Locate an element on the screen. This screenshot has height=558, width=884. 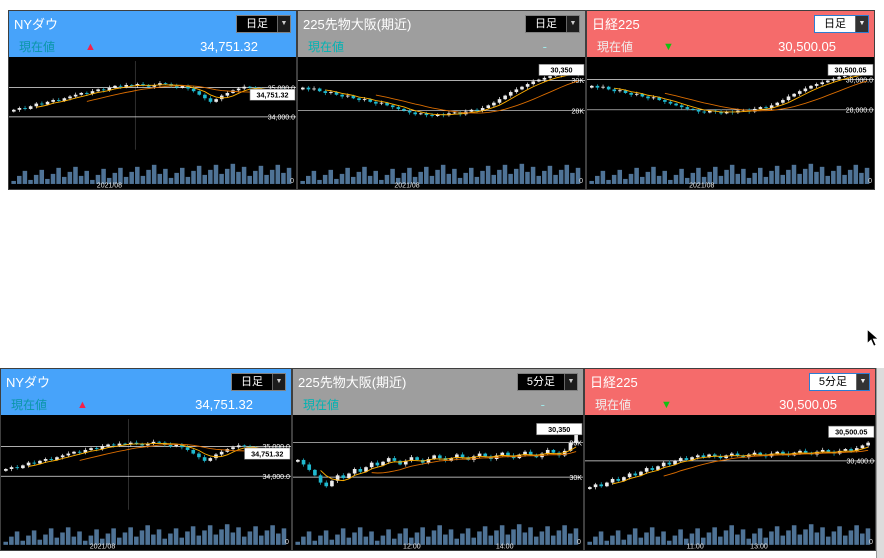
chart-canvas: 30,000.0 28,000.0 30,500.05 2021/08 0 is located at coordinates (730, 126).